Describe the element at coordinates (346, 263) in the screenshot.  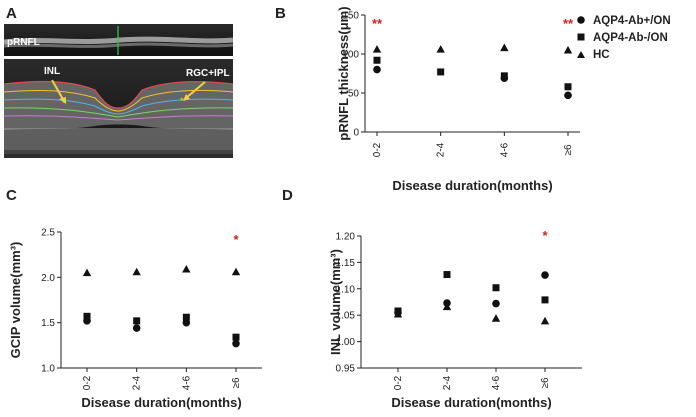
I see `y-tick-label: 1.15` at that location.